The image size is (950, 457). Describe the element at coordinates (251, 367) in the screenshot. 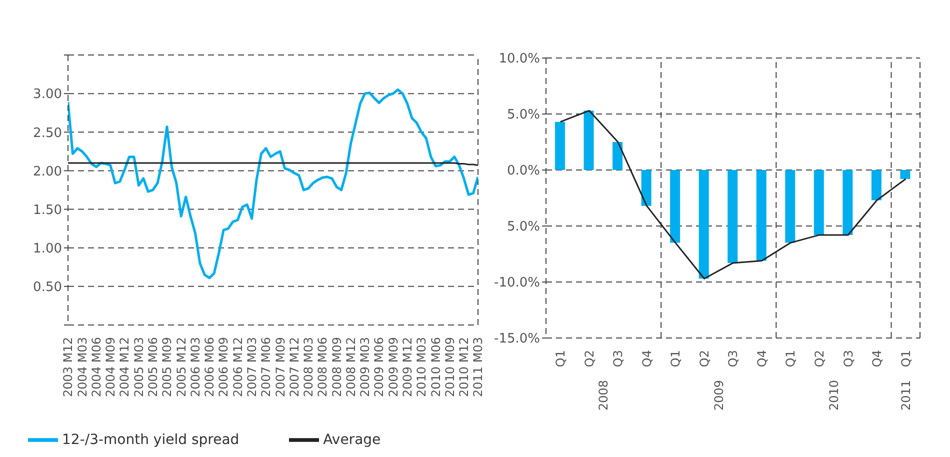

I see `x-tick-label: 2007 M03` at that location.